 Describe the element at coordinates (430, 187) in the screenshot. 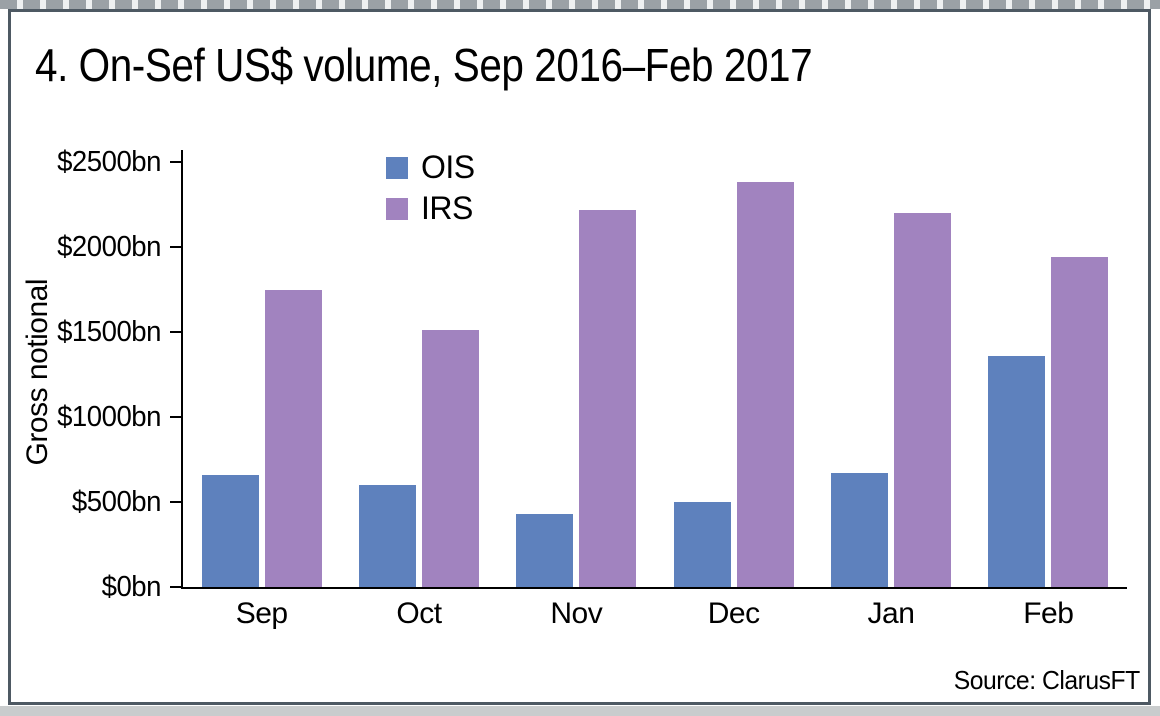

I see `legend: OIS IRS` at that location.